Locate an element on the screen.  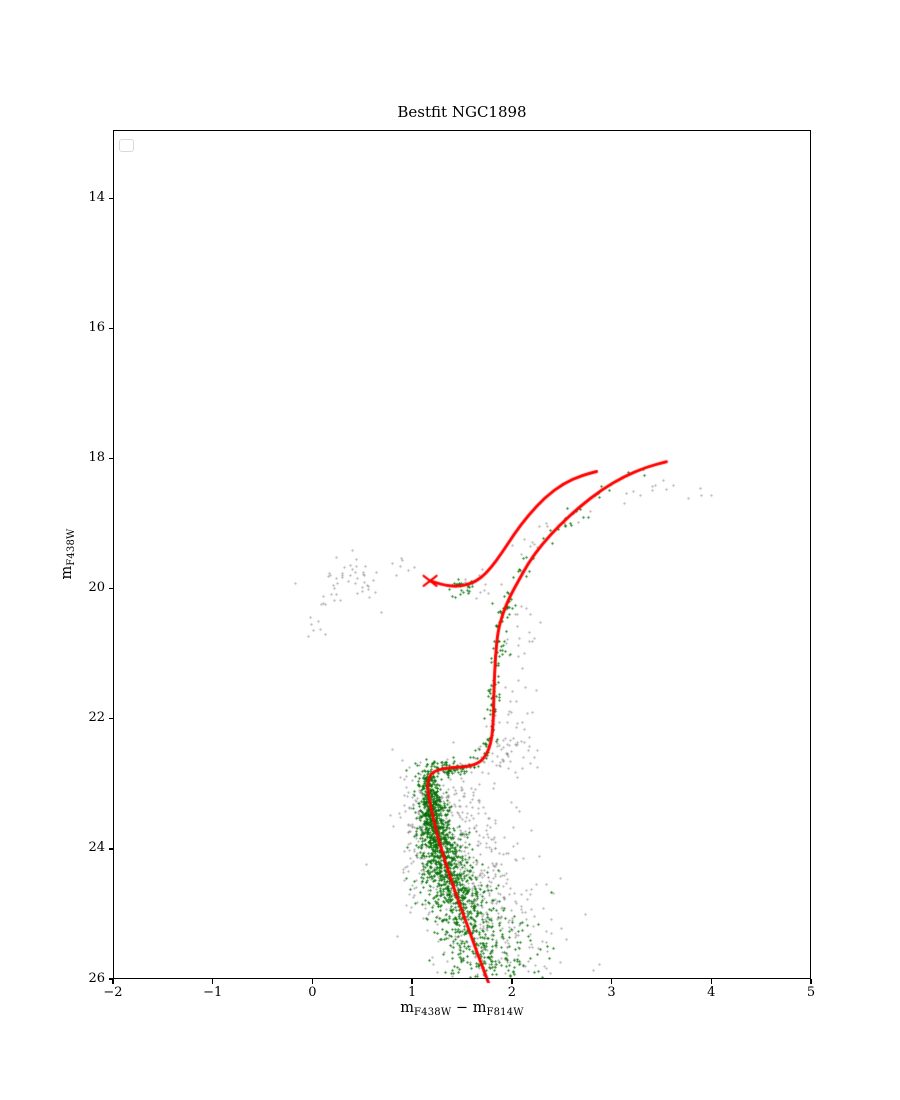
x-tick-label: 5 is located at coordinates (811, 992).